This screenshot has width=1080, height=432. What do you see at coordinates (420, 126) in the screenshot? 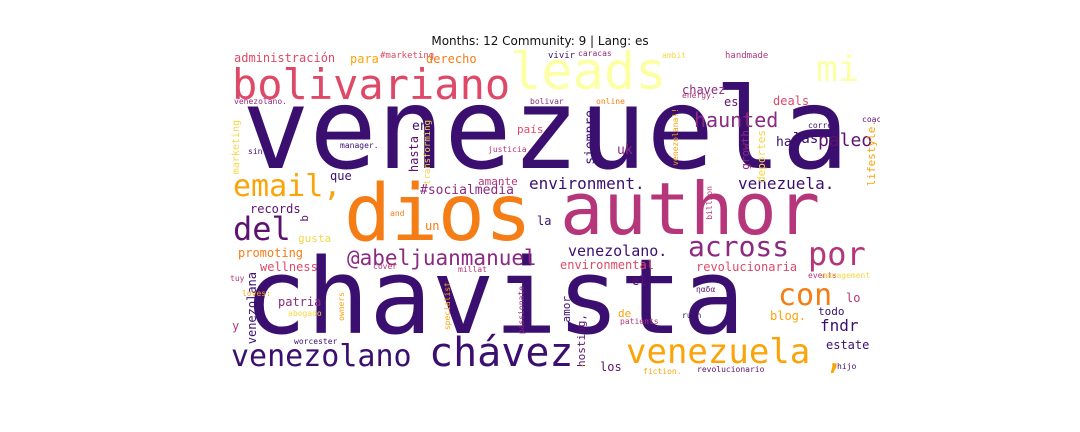
I see `word-en: en` at bounding box center [420, 126].